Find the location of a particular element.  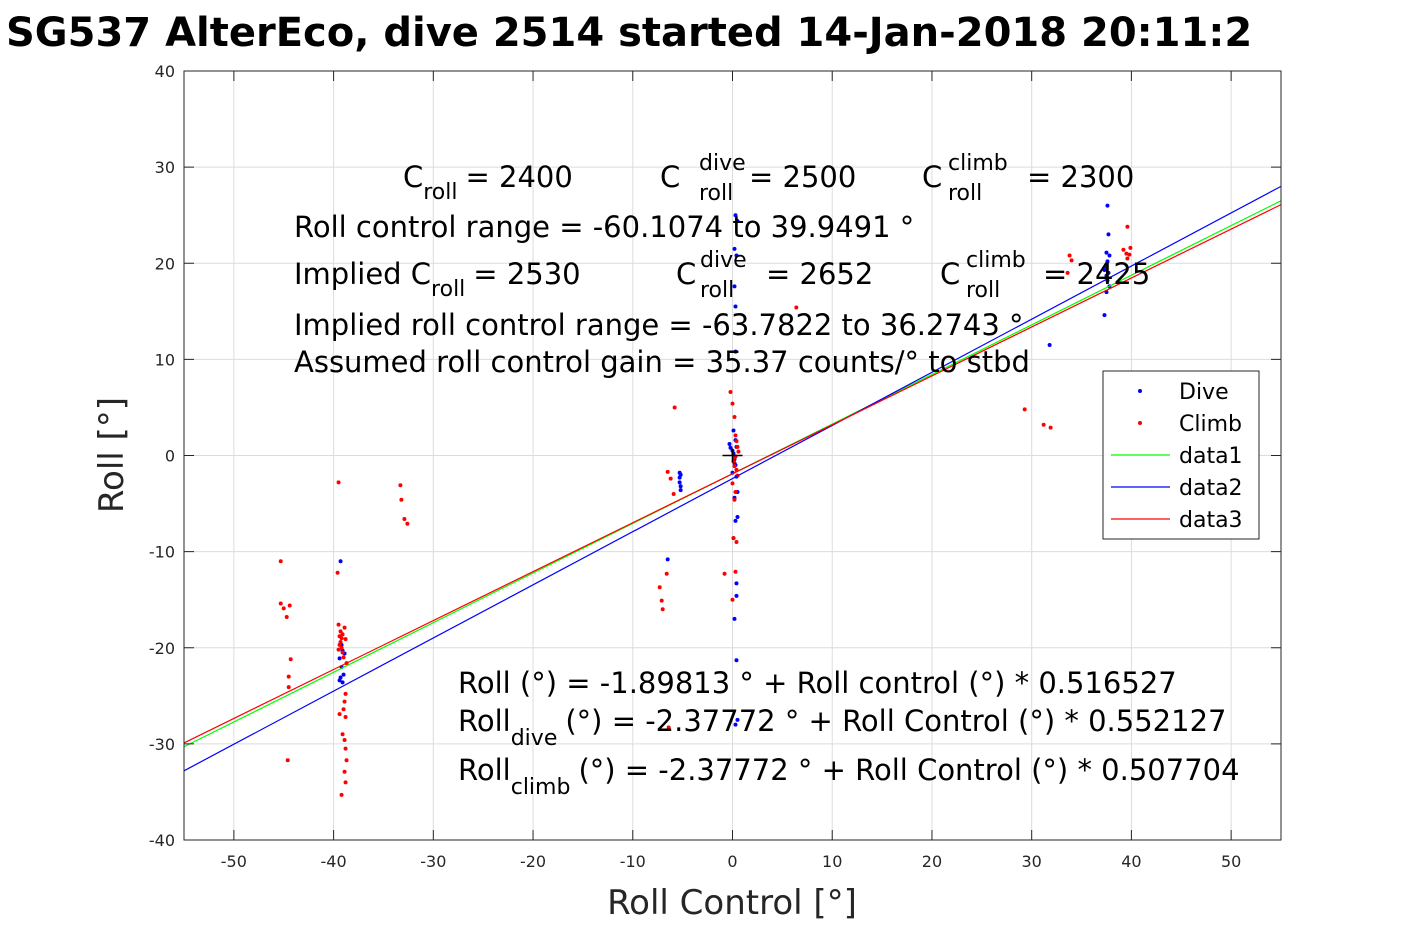

y-tick-label: -10 is located at coordinates (162, 552).